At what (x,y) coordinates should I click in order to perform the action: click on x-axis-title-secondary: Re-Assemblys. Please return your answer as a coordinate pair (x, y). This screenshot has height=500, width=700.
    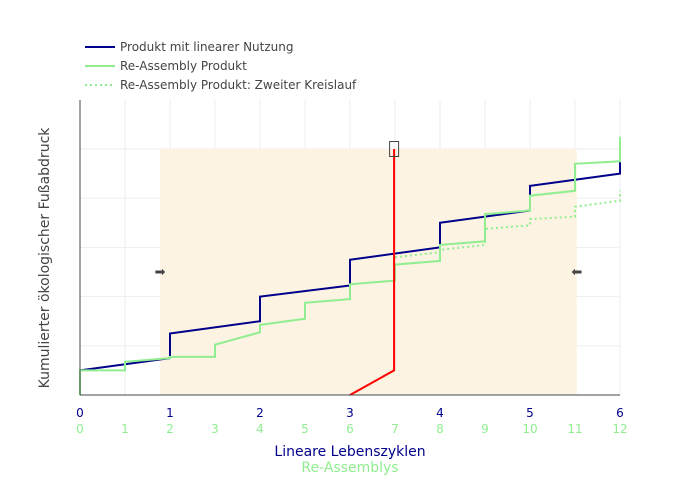
    Looking at the image, I should click on (349, 468).